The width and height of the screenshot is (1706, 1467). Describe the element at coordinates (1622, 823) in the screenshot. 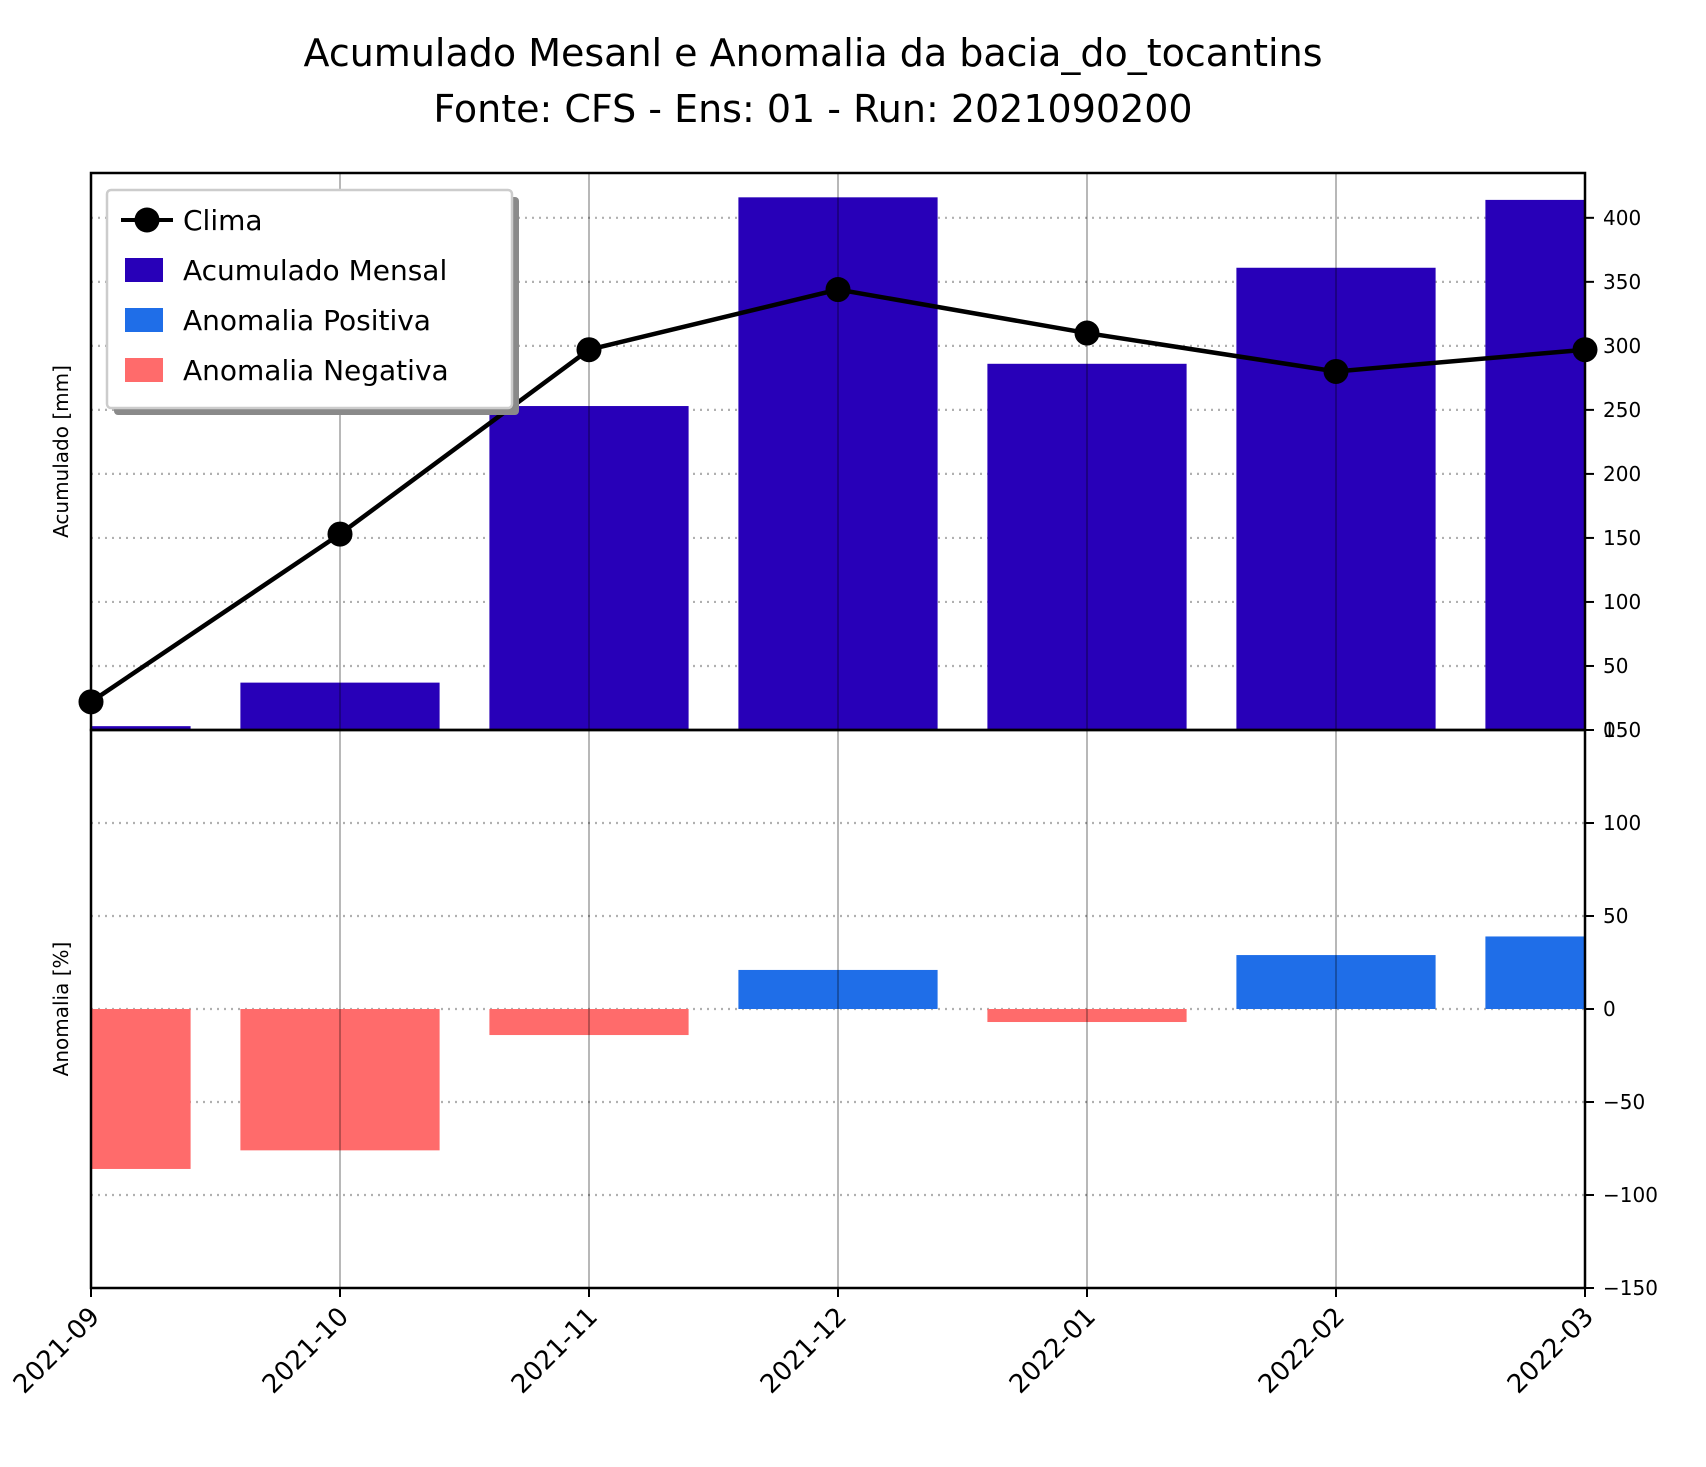

I see `bottom-ytick-label: 100` at that location.